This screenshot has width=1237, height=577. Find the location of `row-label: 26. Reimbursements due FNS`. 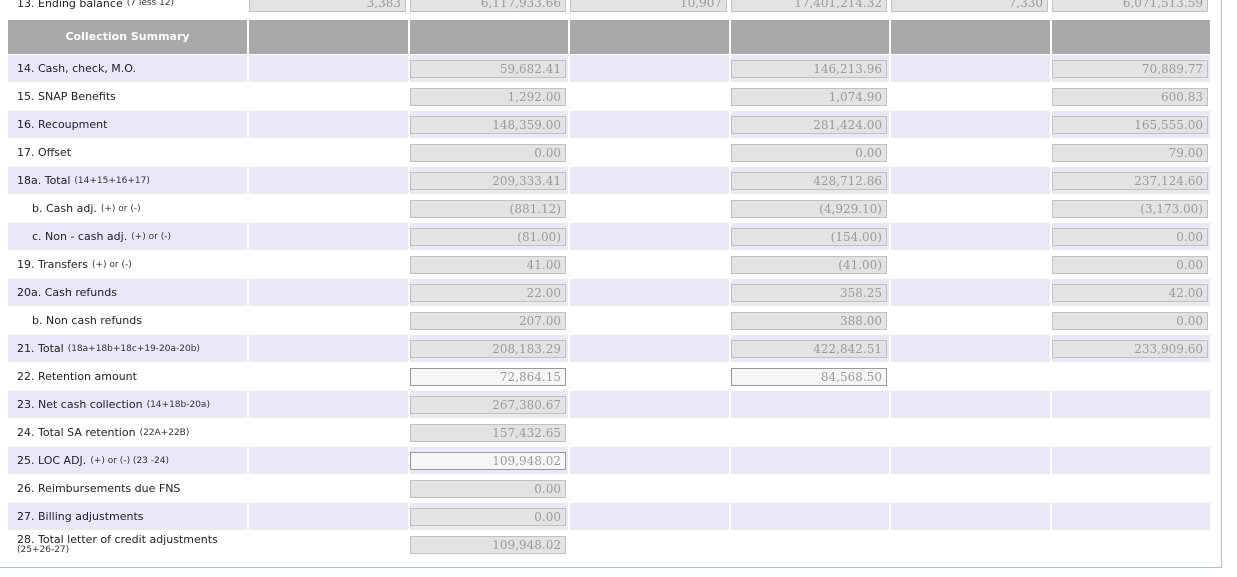

row-label: 26. Reimbursements due FNS is located at coordinates (99, 488).